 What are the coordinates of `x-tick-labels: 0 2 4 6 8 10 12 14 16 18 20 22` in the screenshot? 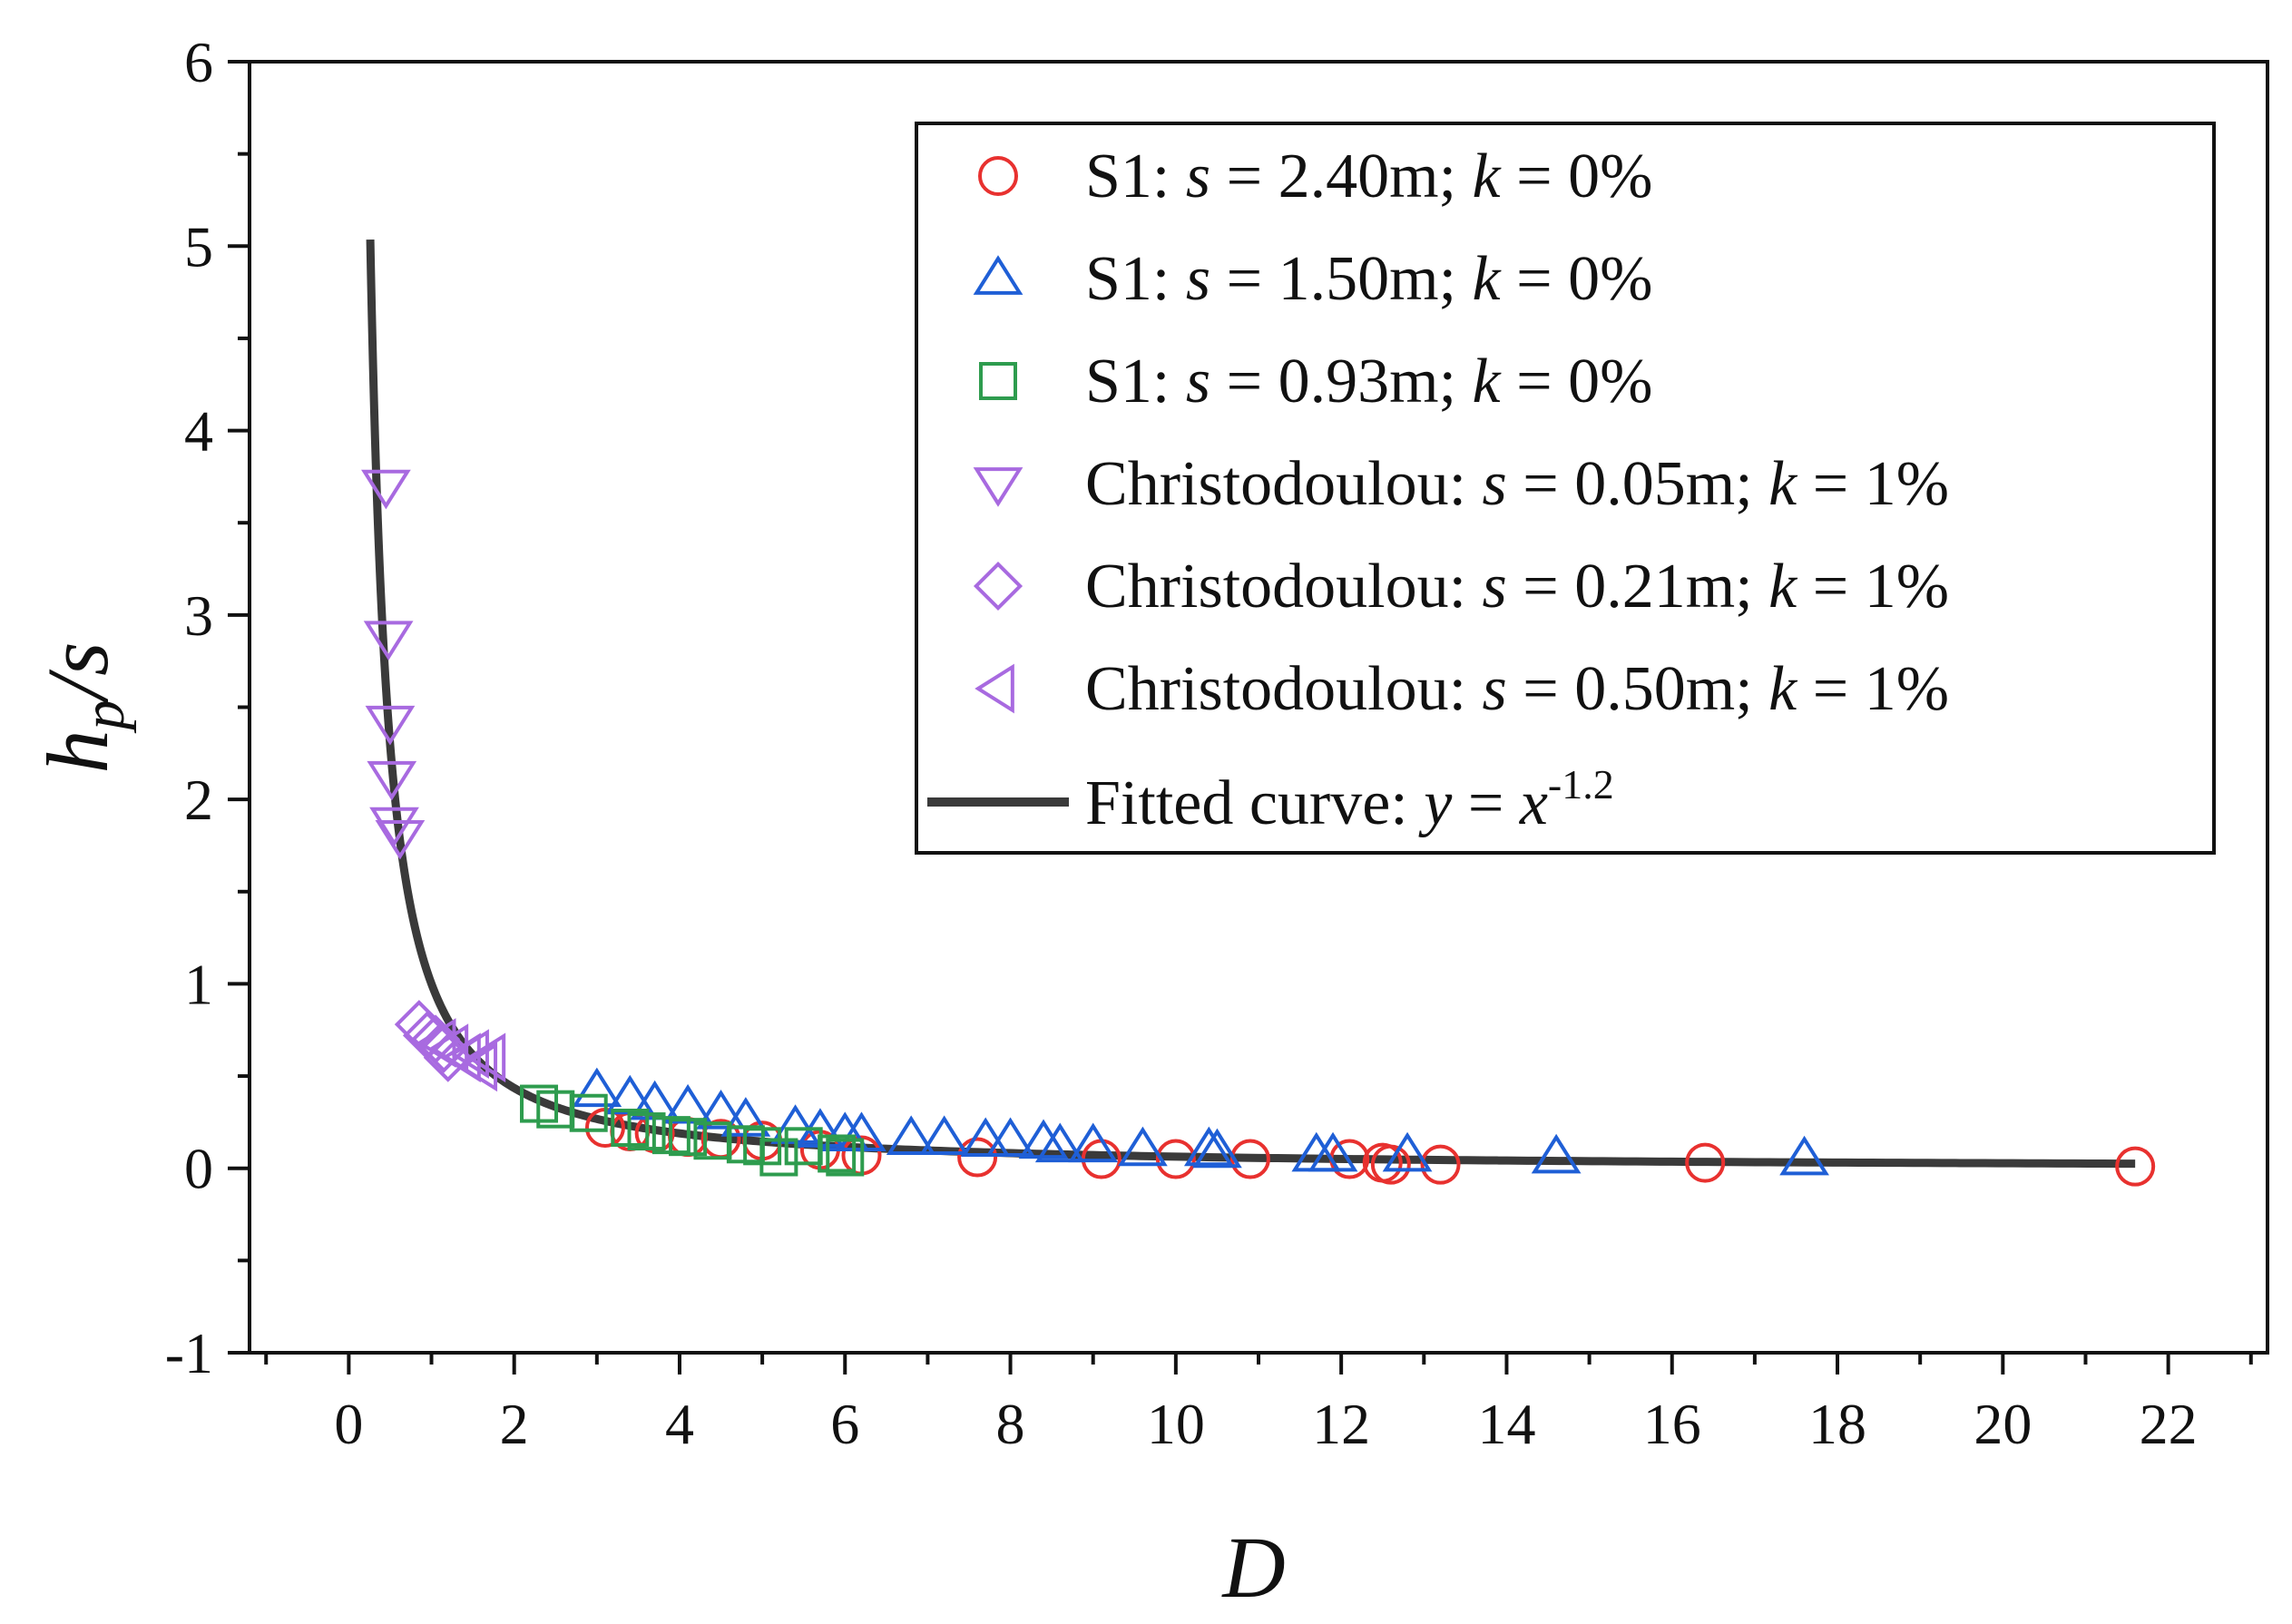 It's located at (1265, 1424).